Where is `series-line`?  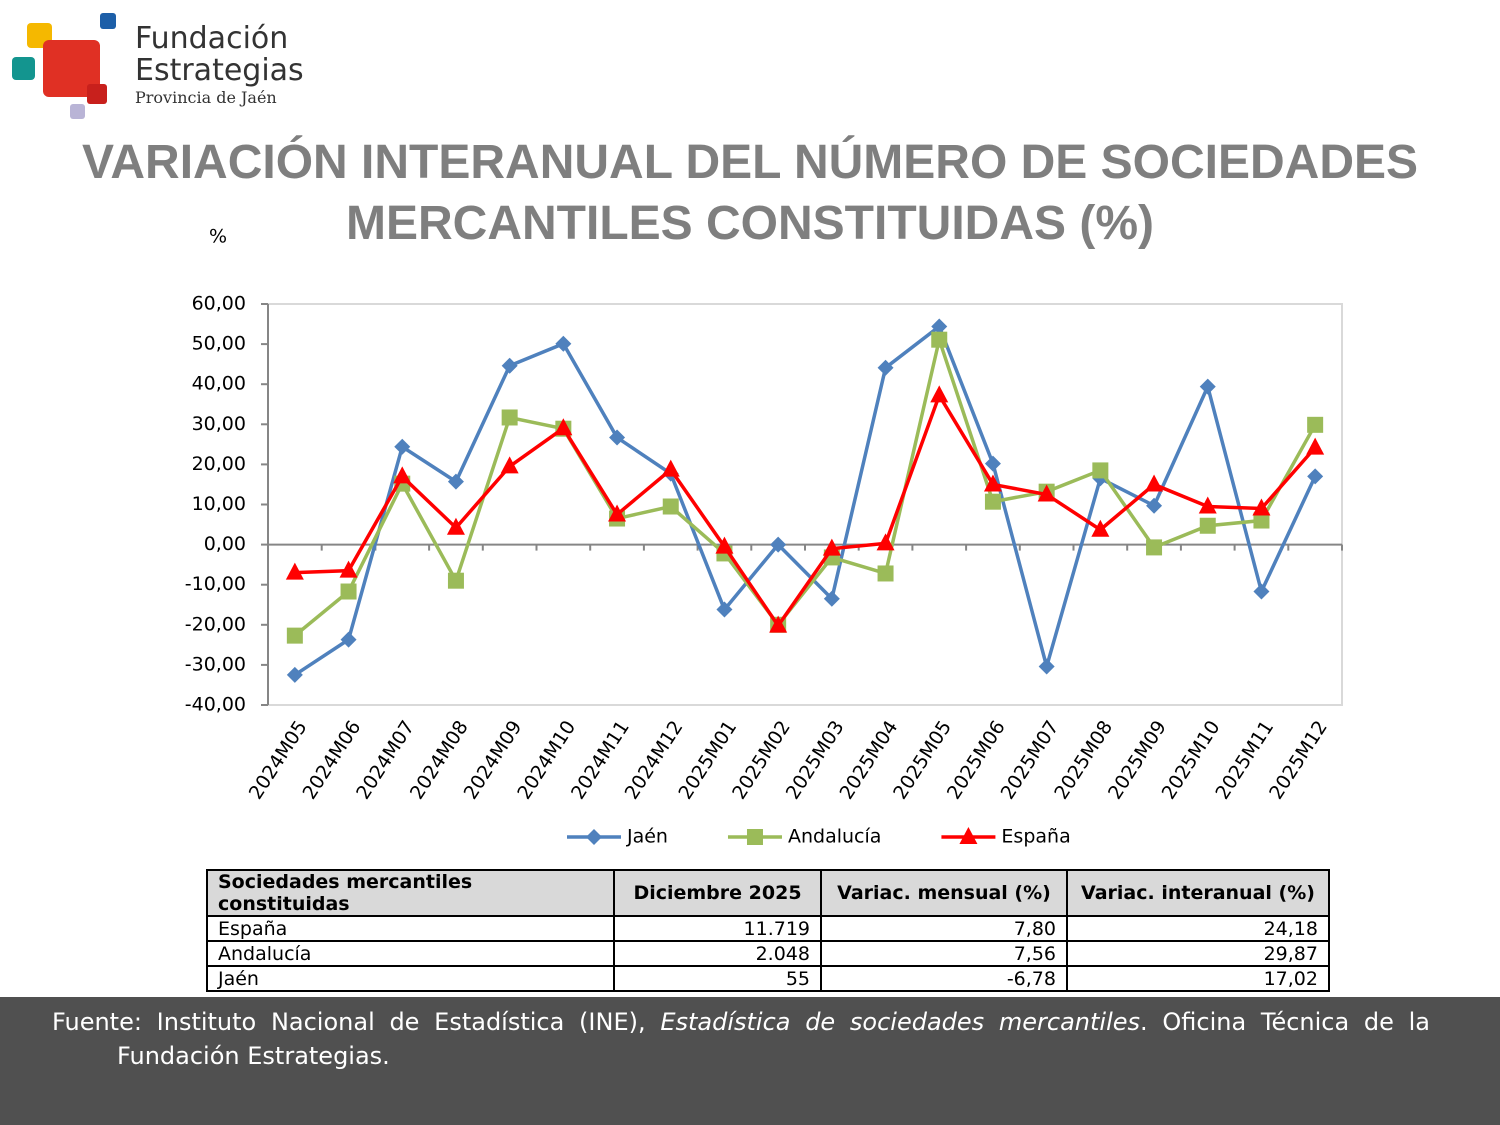 series-line is located at coordinates (805, 510).